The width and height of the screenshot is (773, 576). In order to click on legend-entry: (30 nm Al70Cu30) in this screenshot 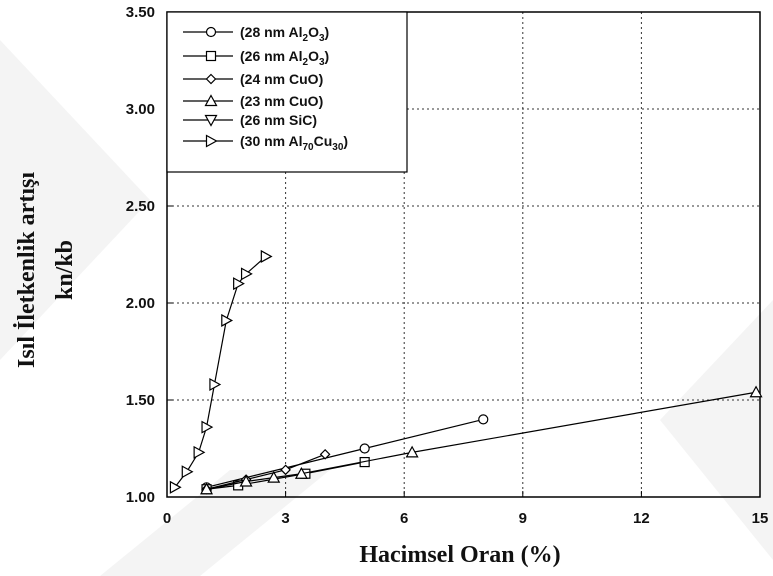, I will do `click(265, 143)`.